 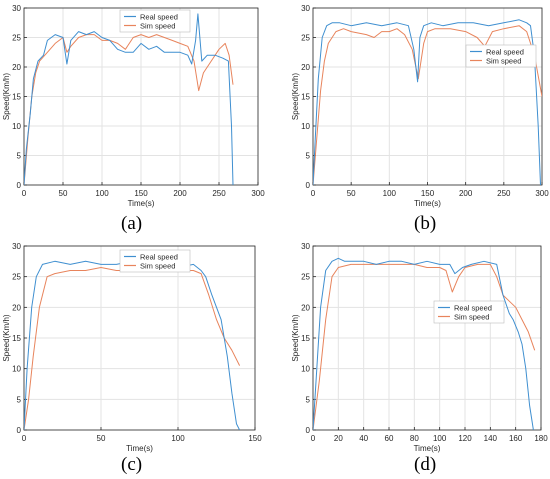 I want to click on x-tick-label: 20, so click(x=338, y=438).